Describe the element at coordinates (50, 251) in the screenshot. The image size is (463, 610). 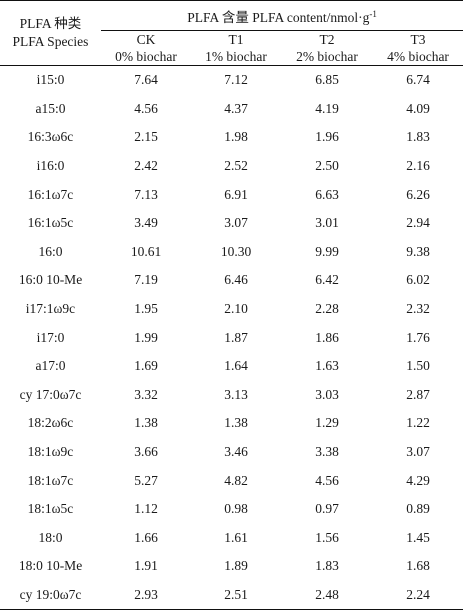
I see `species-cell: 16:0` at that location.